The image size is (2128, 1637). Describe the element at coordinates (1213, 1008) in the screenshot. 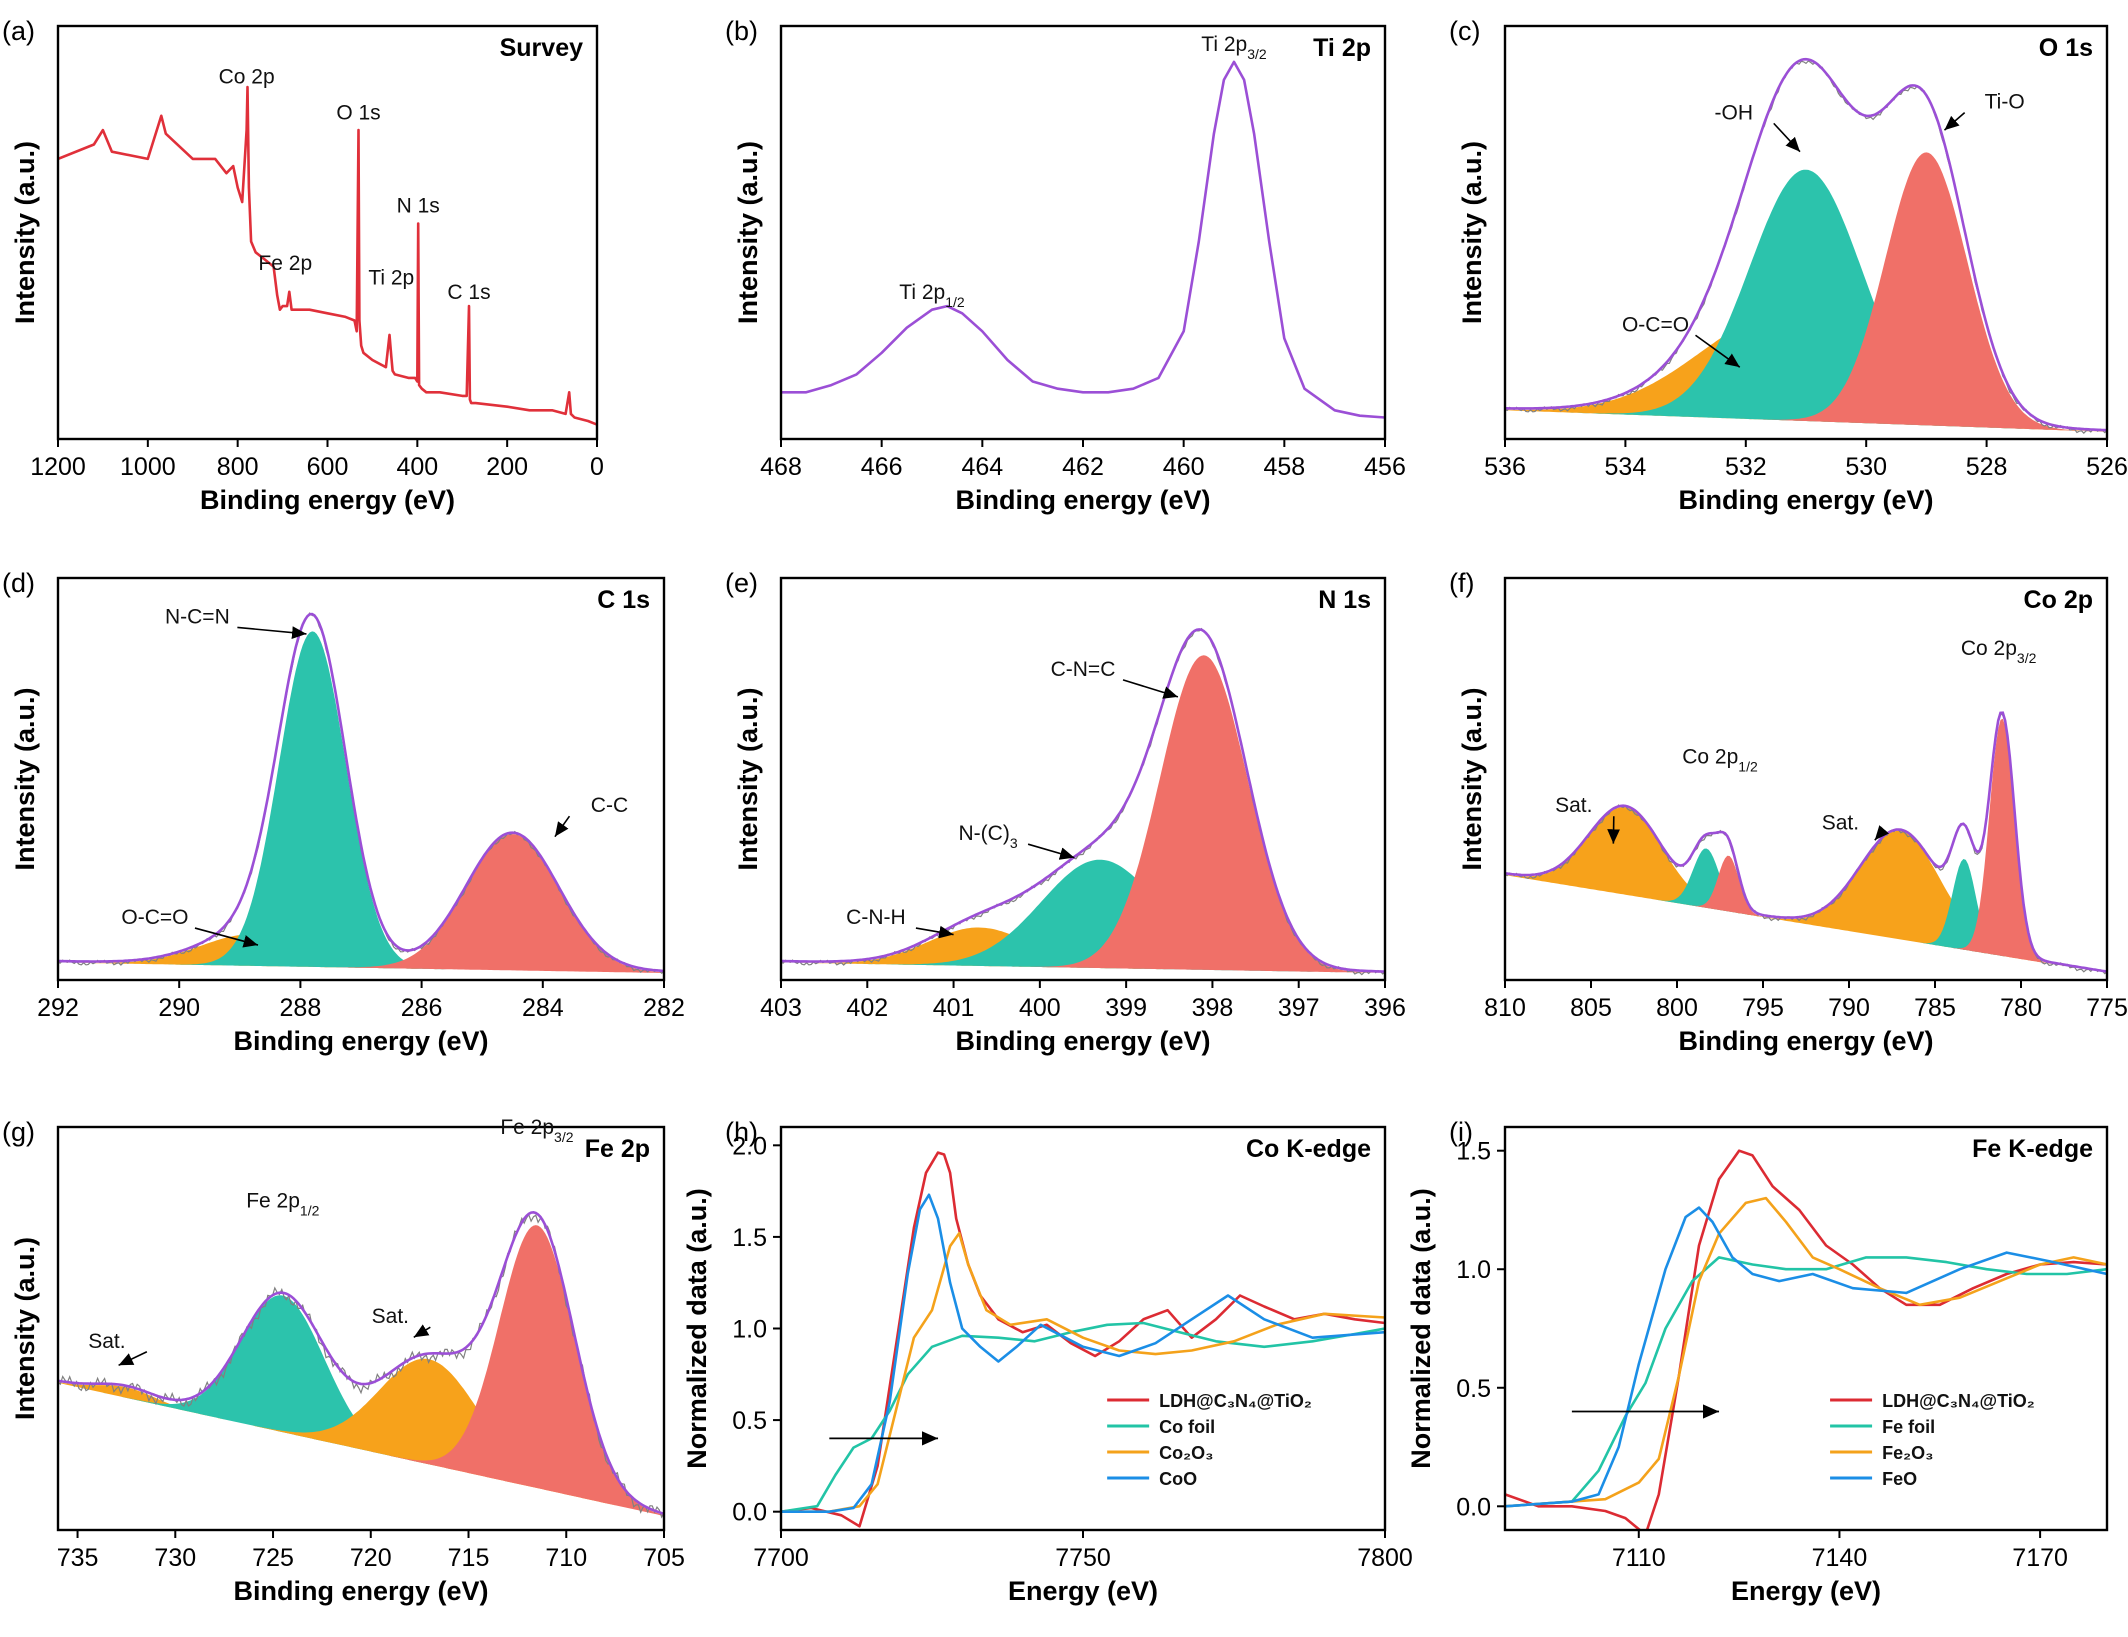

I see `x-tick-label: 398` at that location.